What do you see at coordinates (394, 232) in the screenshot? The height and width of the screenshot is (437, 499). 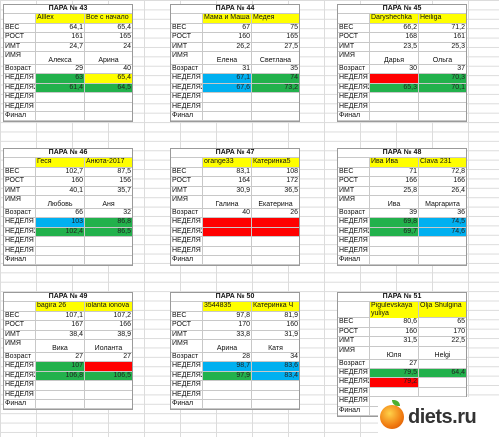 I see `value-cell-1: 69,7` at bounding box center [394, 232].